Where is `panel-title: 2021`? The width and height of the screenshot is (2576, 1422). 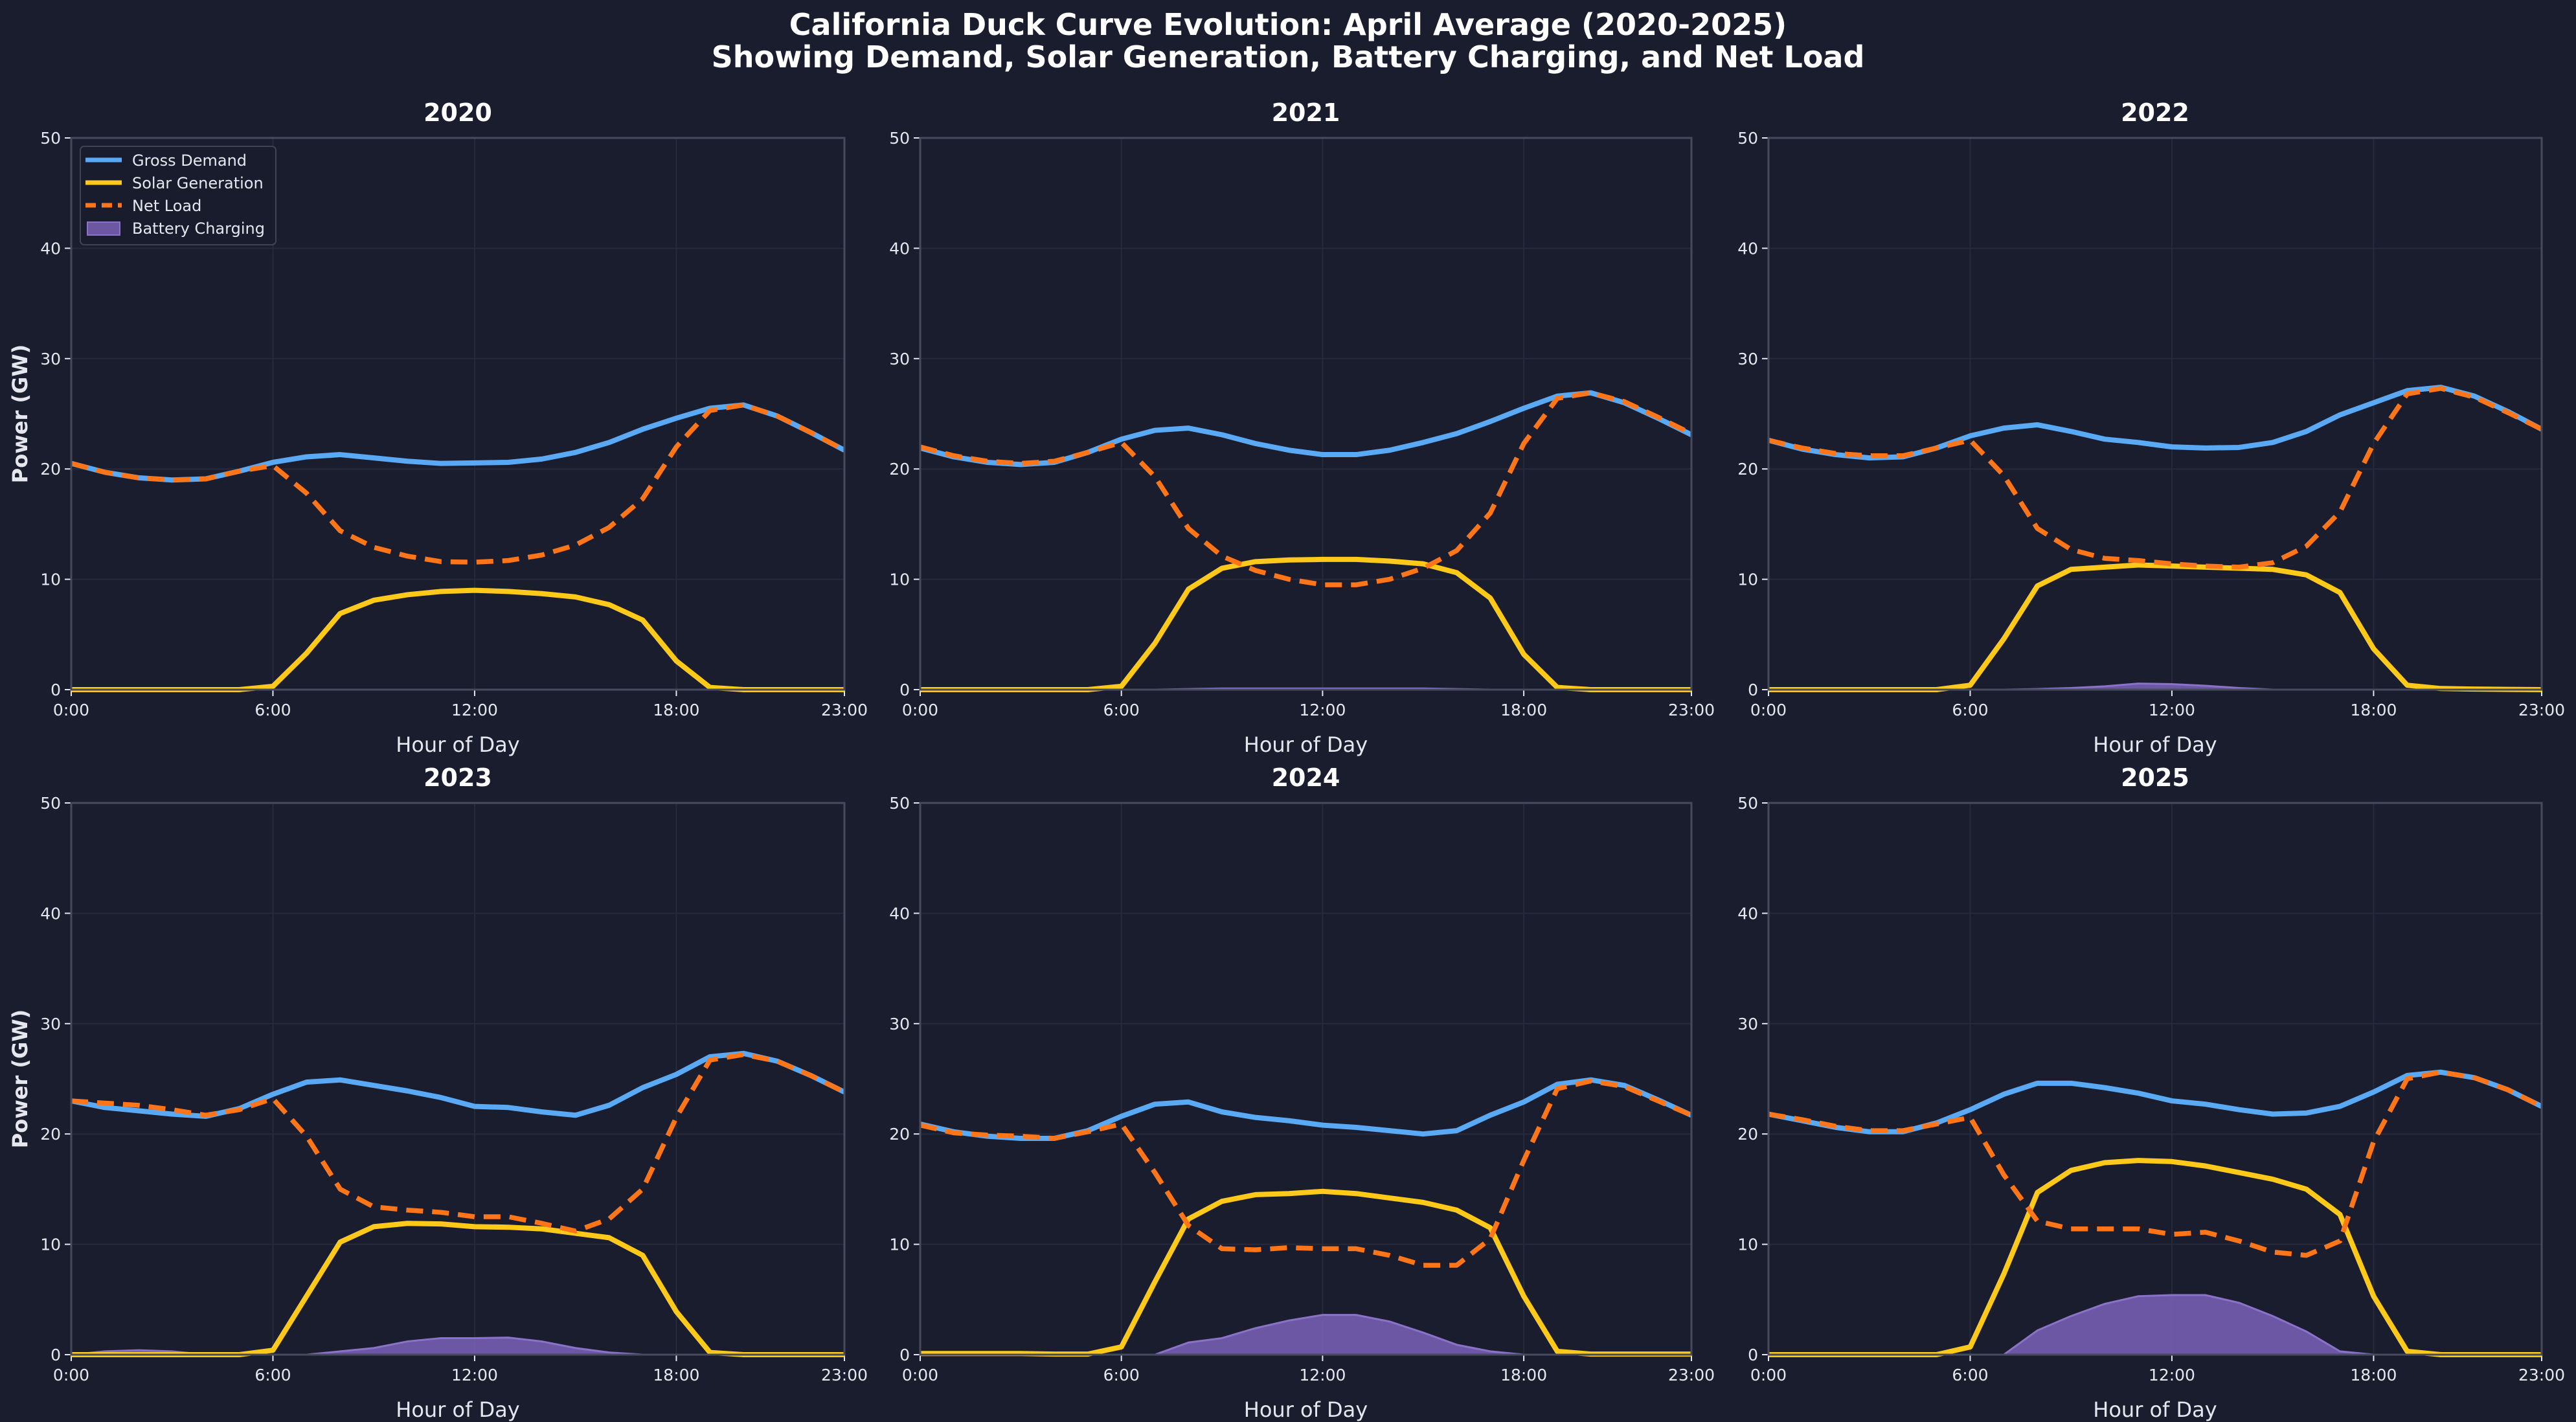
panel-title: 2021 is located at coordinates (1306, 113).